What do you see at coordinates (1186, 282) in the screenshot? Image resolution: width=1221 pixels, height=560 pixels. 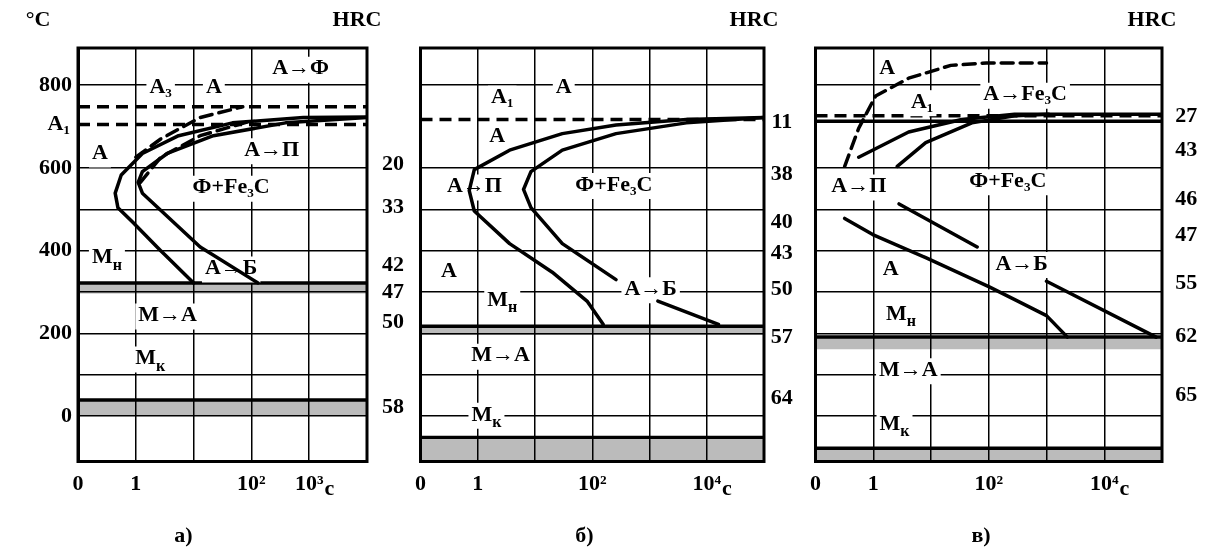 I see `text: 55` at bounding box center [1186, 282].